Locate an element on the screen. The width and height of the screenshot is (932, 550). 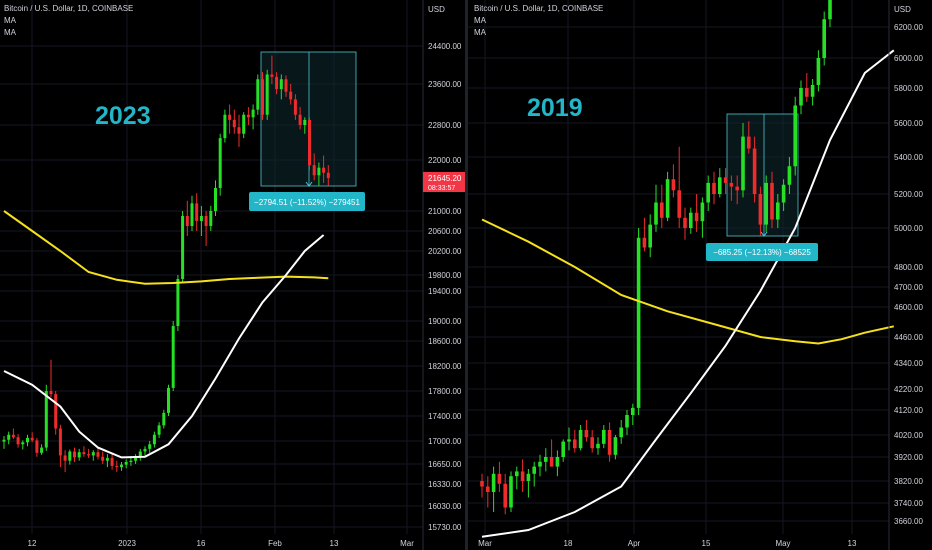
right-y-tick-label: 5600.00 is located at coordinates (908, 123).